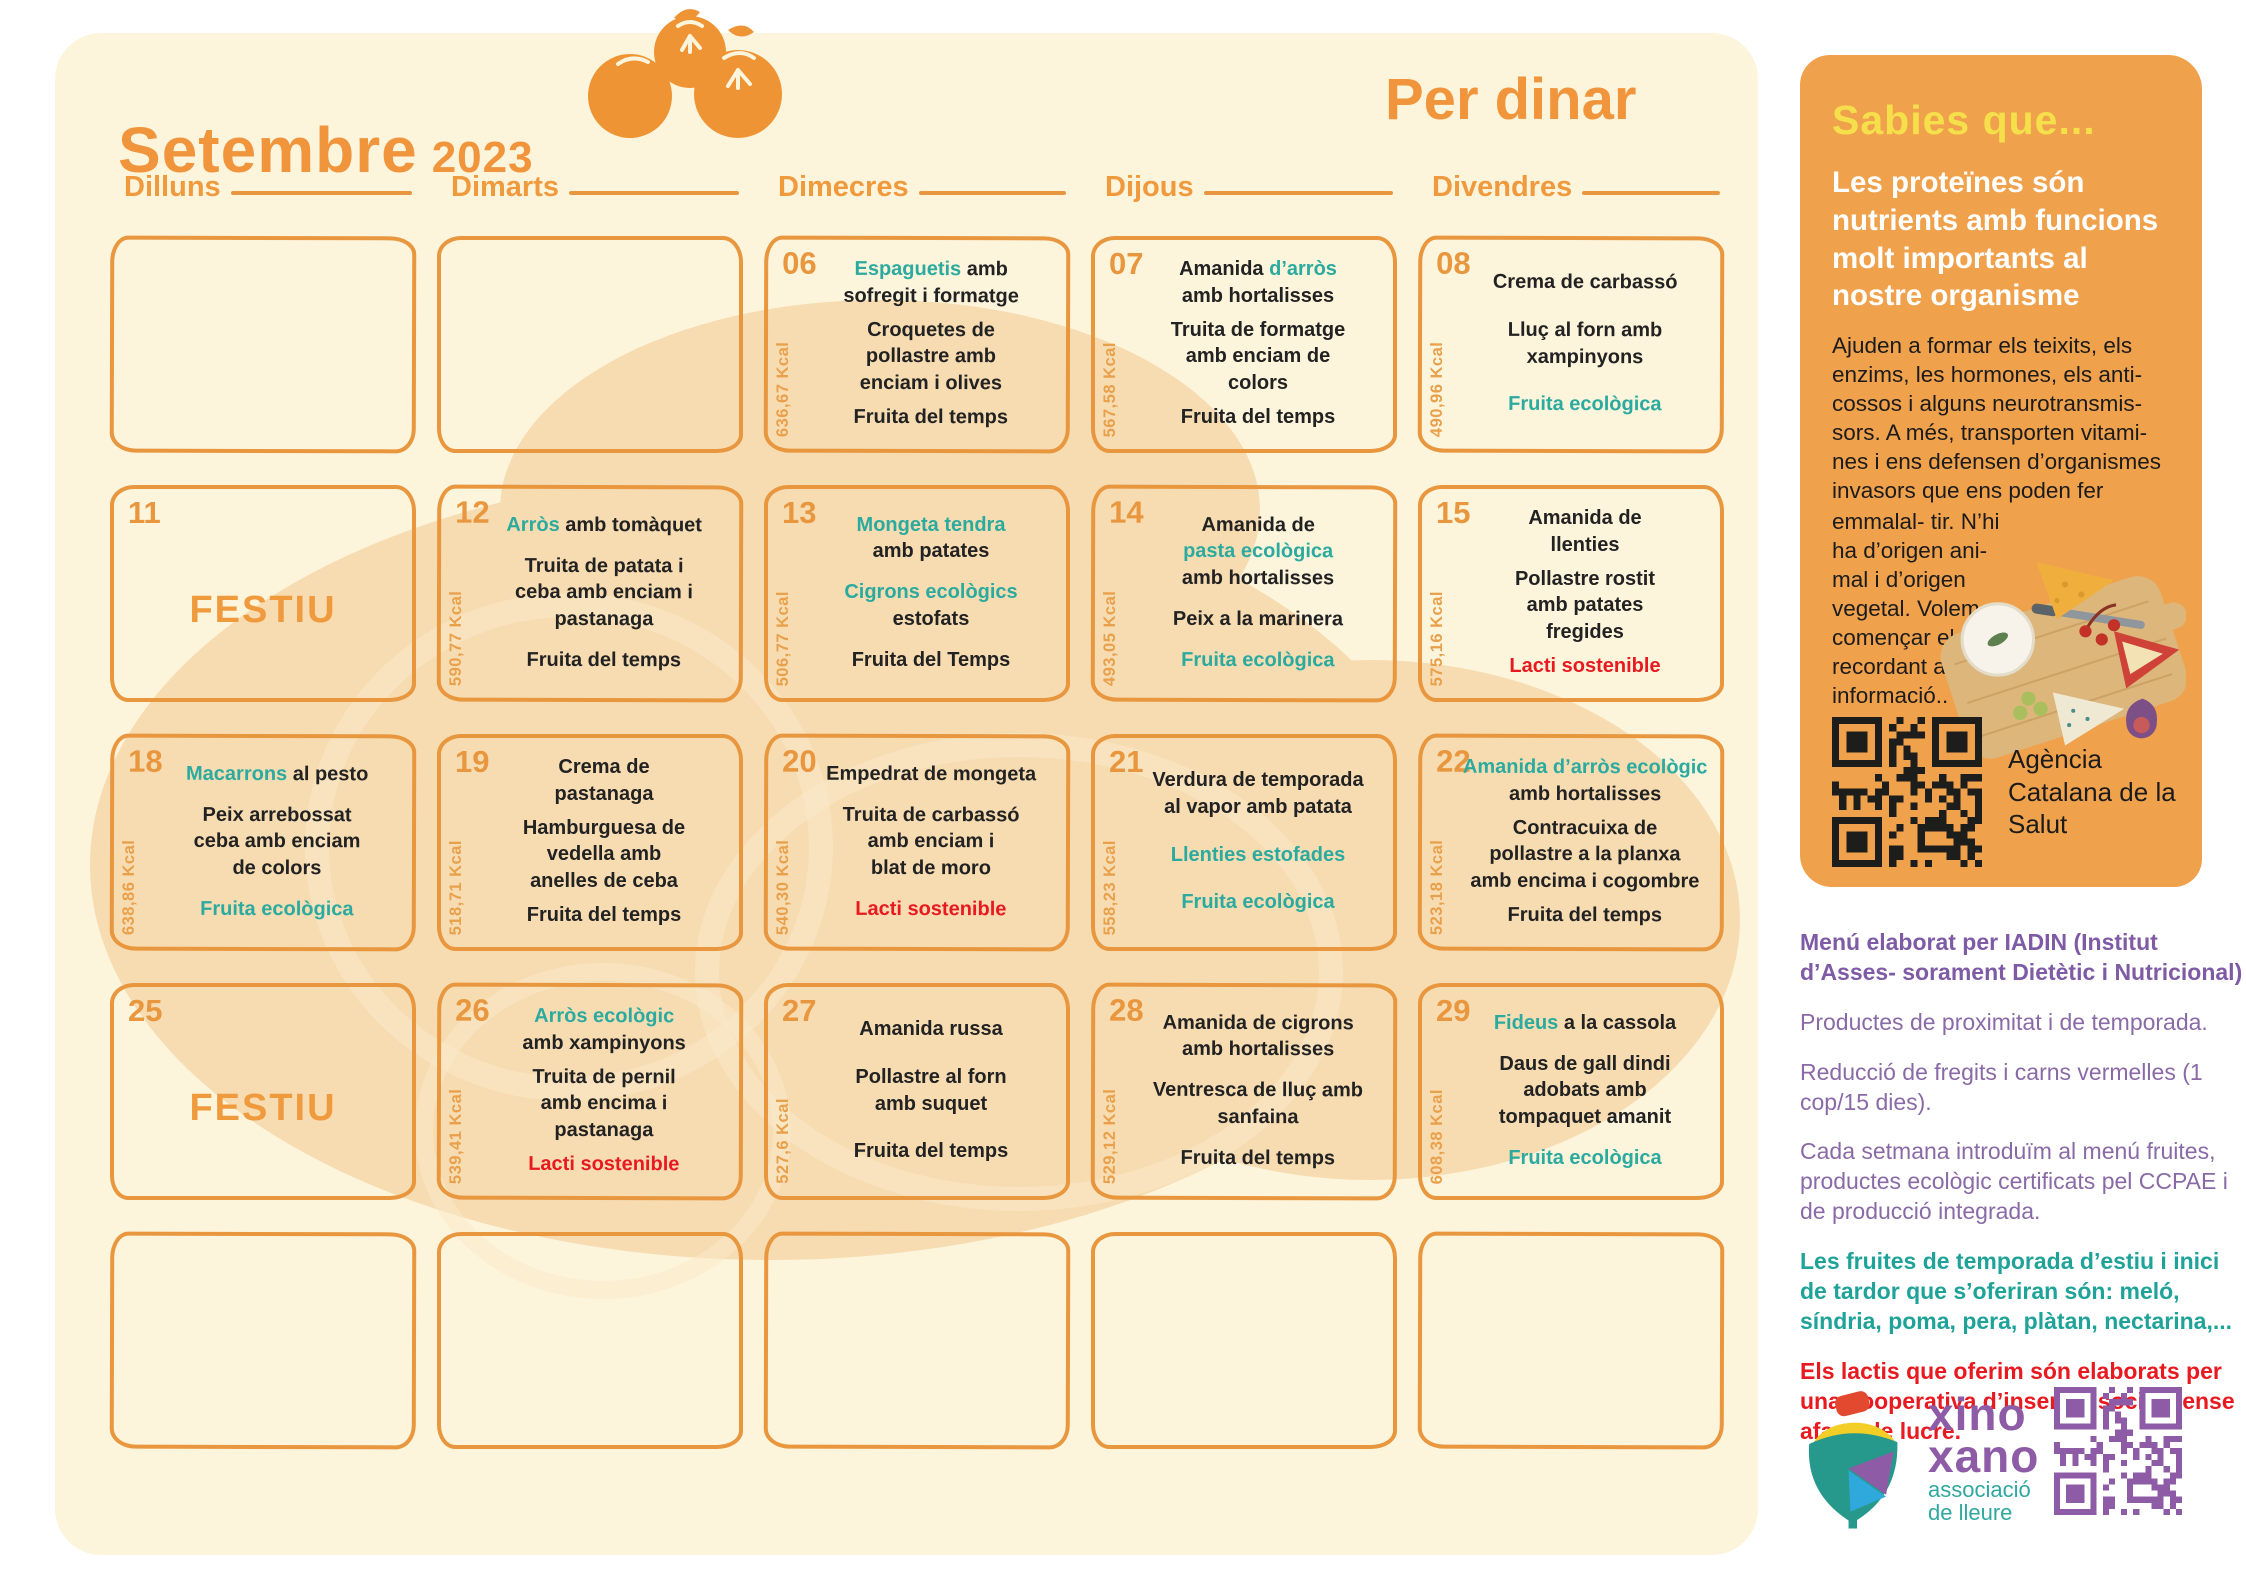 Image resolution: width=2246 pixels, height=1589 pixels. What do you see at coordinates (263, 1091) in the screenshot?
I see `day-cell-25: 25 FESTIU` at bounding box center [263, 1091].